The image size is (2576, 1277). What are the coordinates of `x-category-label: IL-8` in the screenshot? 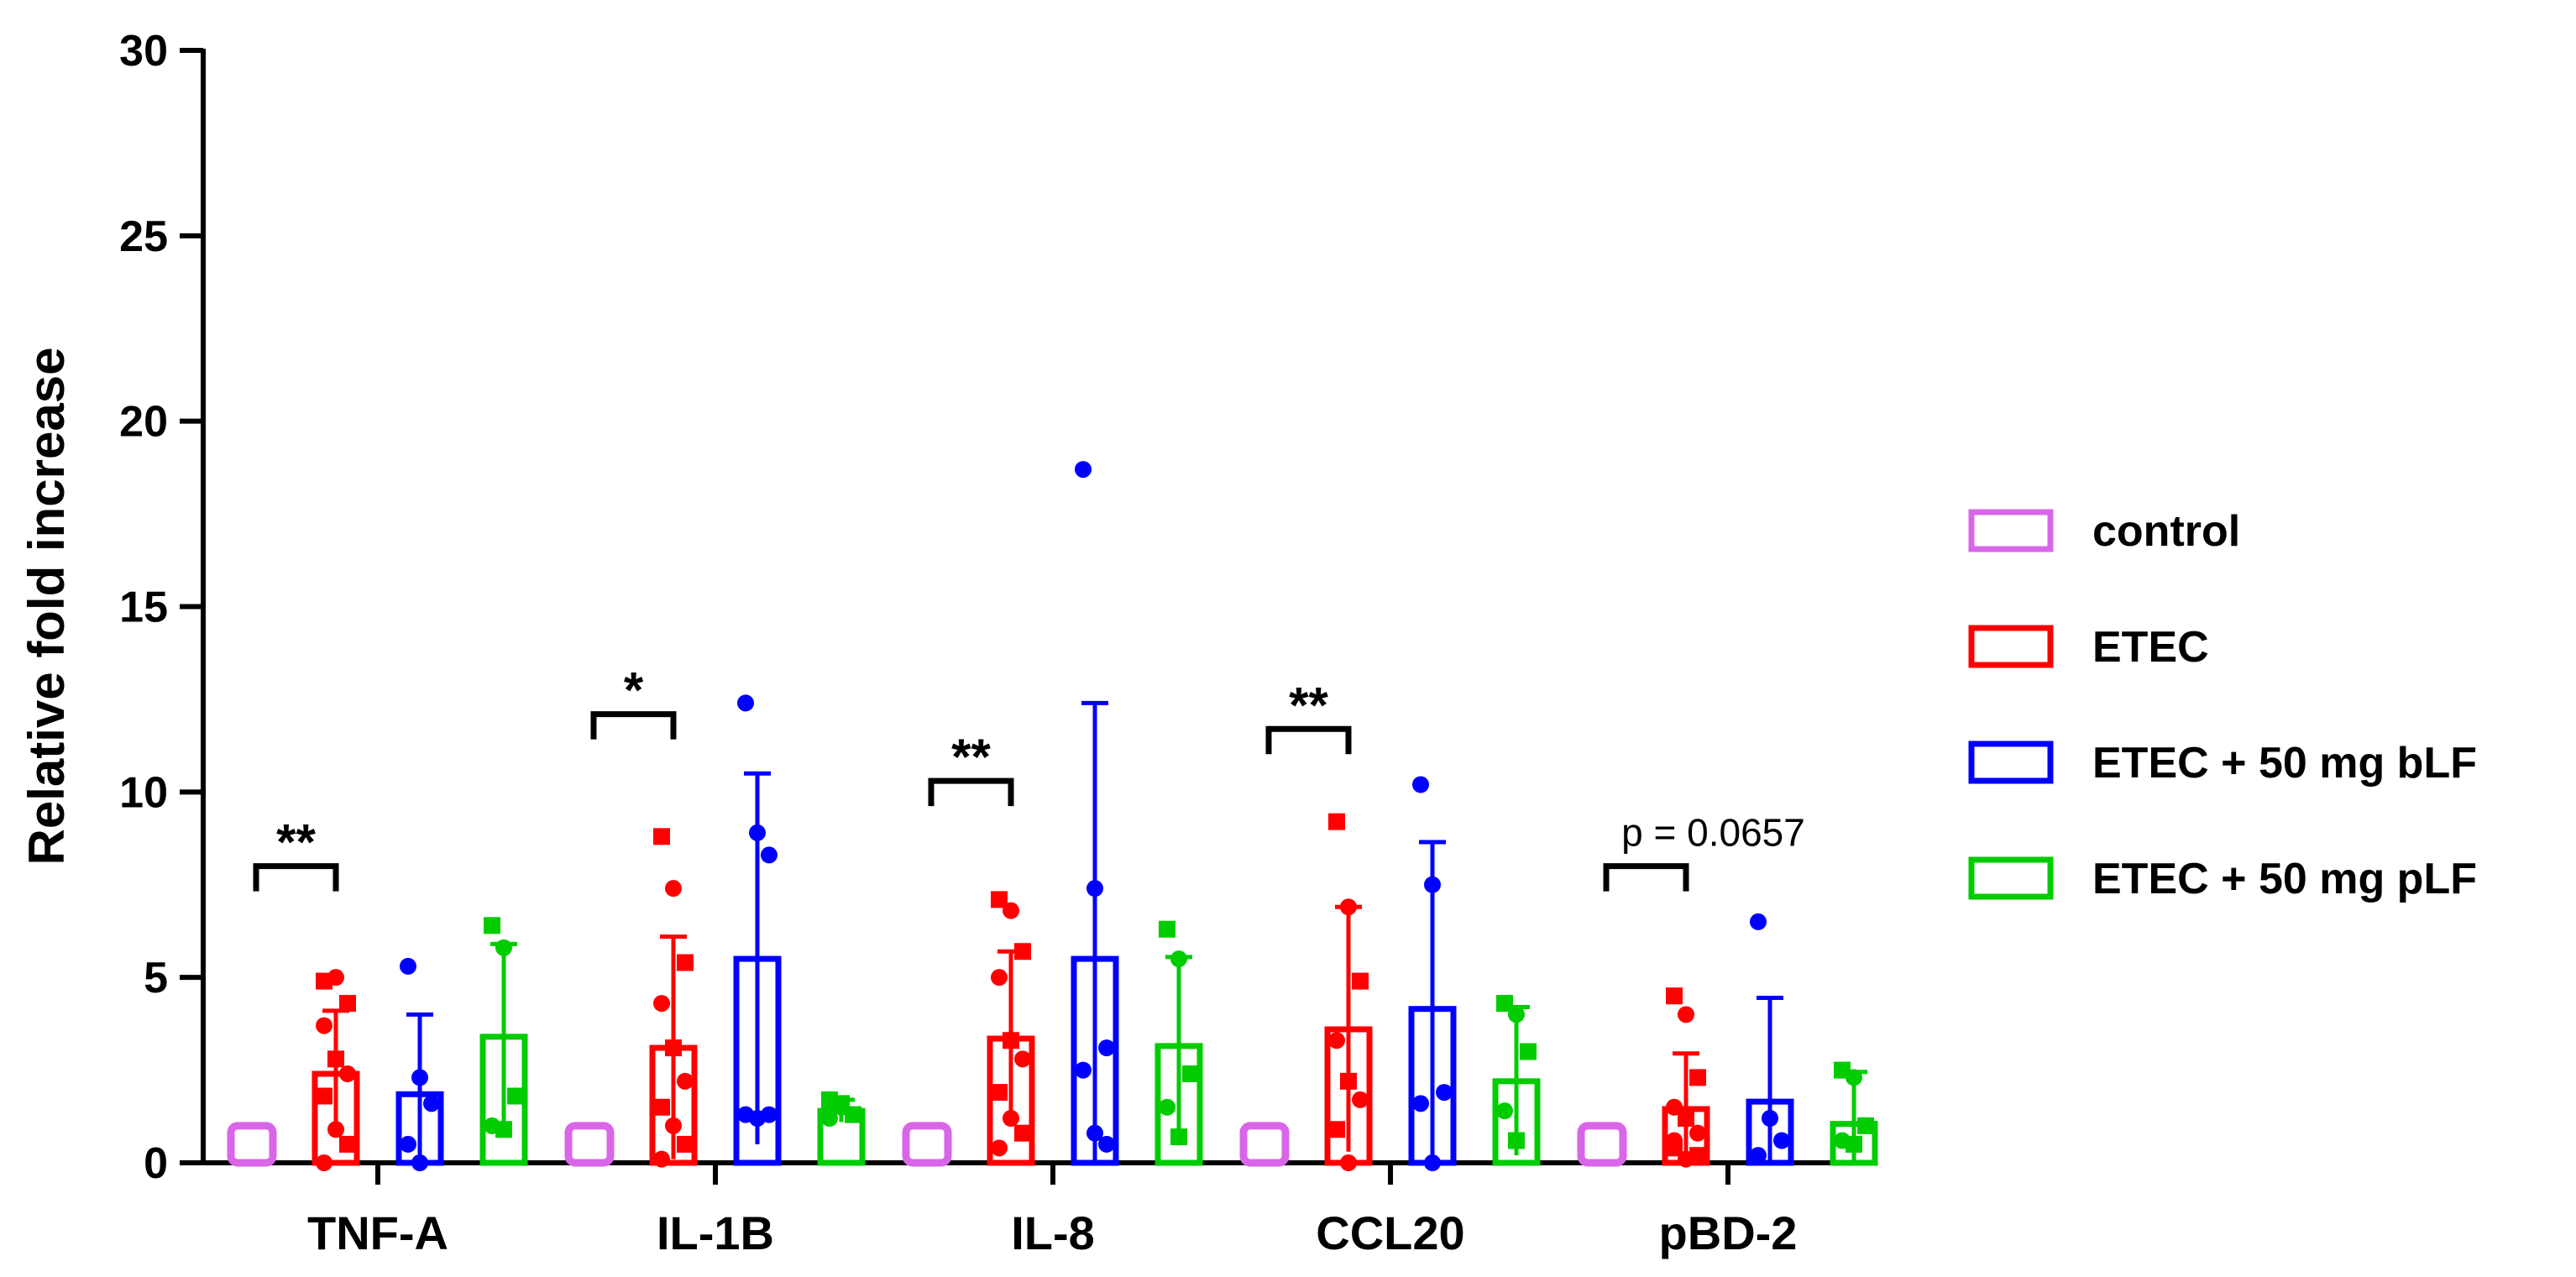 It's located at (1053, 1232).